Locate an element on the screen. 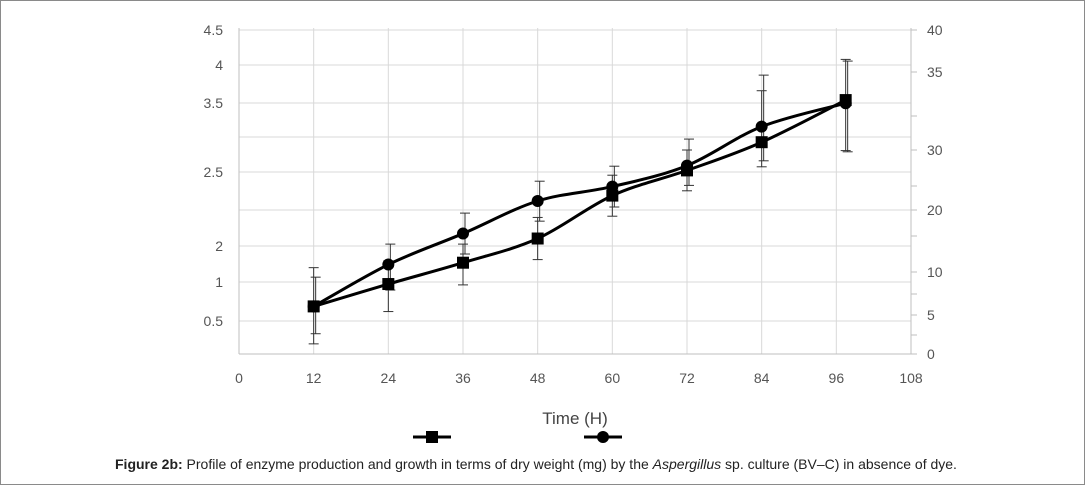  left-y-tick-label: 4 is located at coordinates (219, 65).